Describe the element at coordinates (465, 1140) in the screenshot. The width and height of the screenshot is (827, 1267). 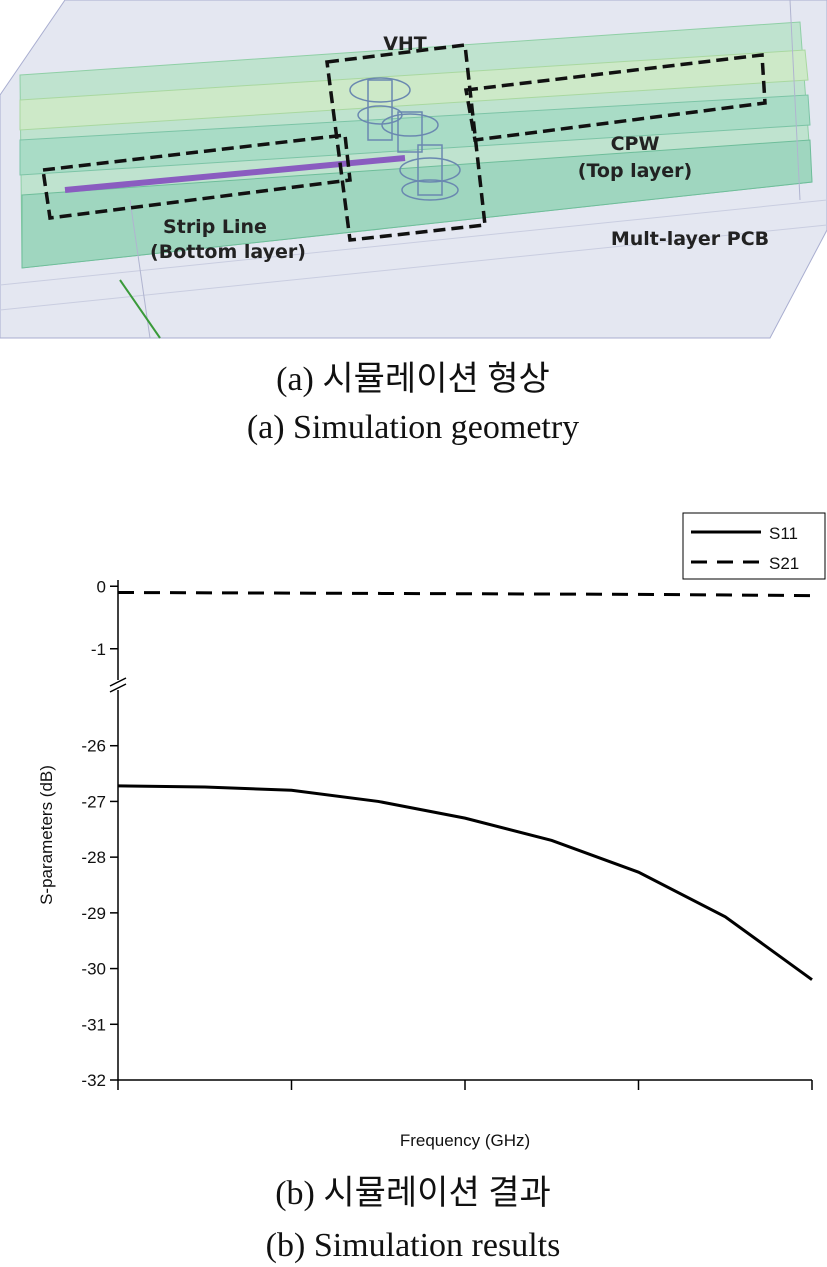
I see `x-axis-label: Frequency (GHz)` at that location.